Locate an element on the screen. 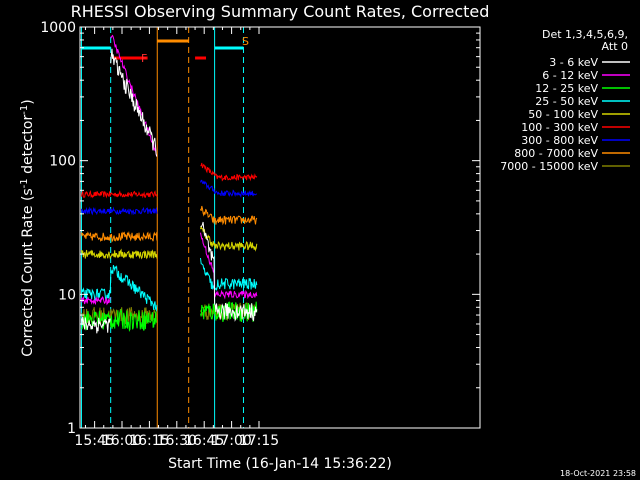 The image size is (640, 480). series-100-300-kev is located at coordinates (169, 180).